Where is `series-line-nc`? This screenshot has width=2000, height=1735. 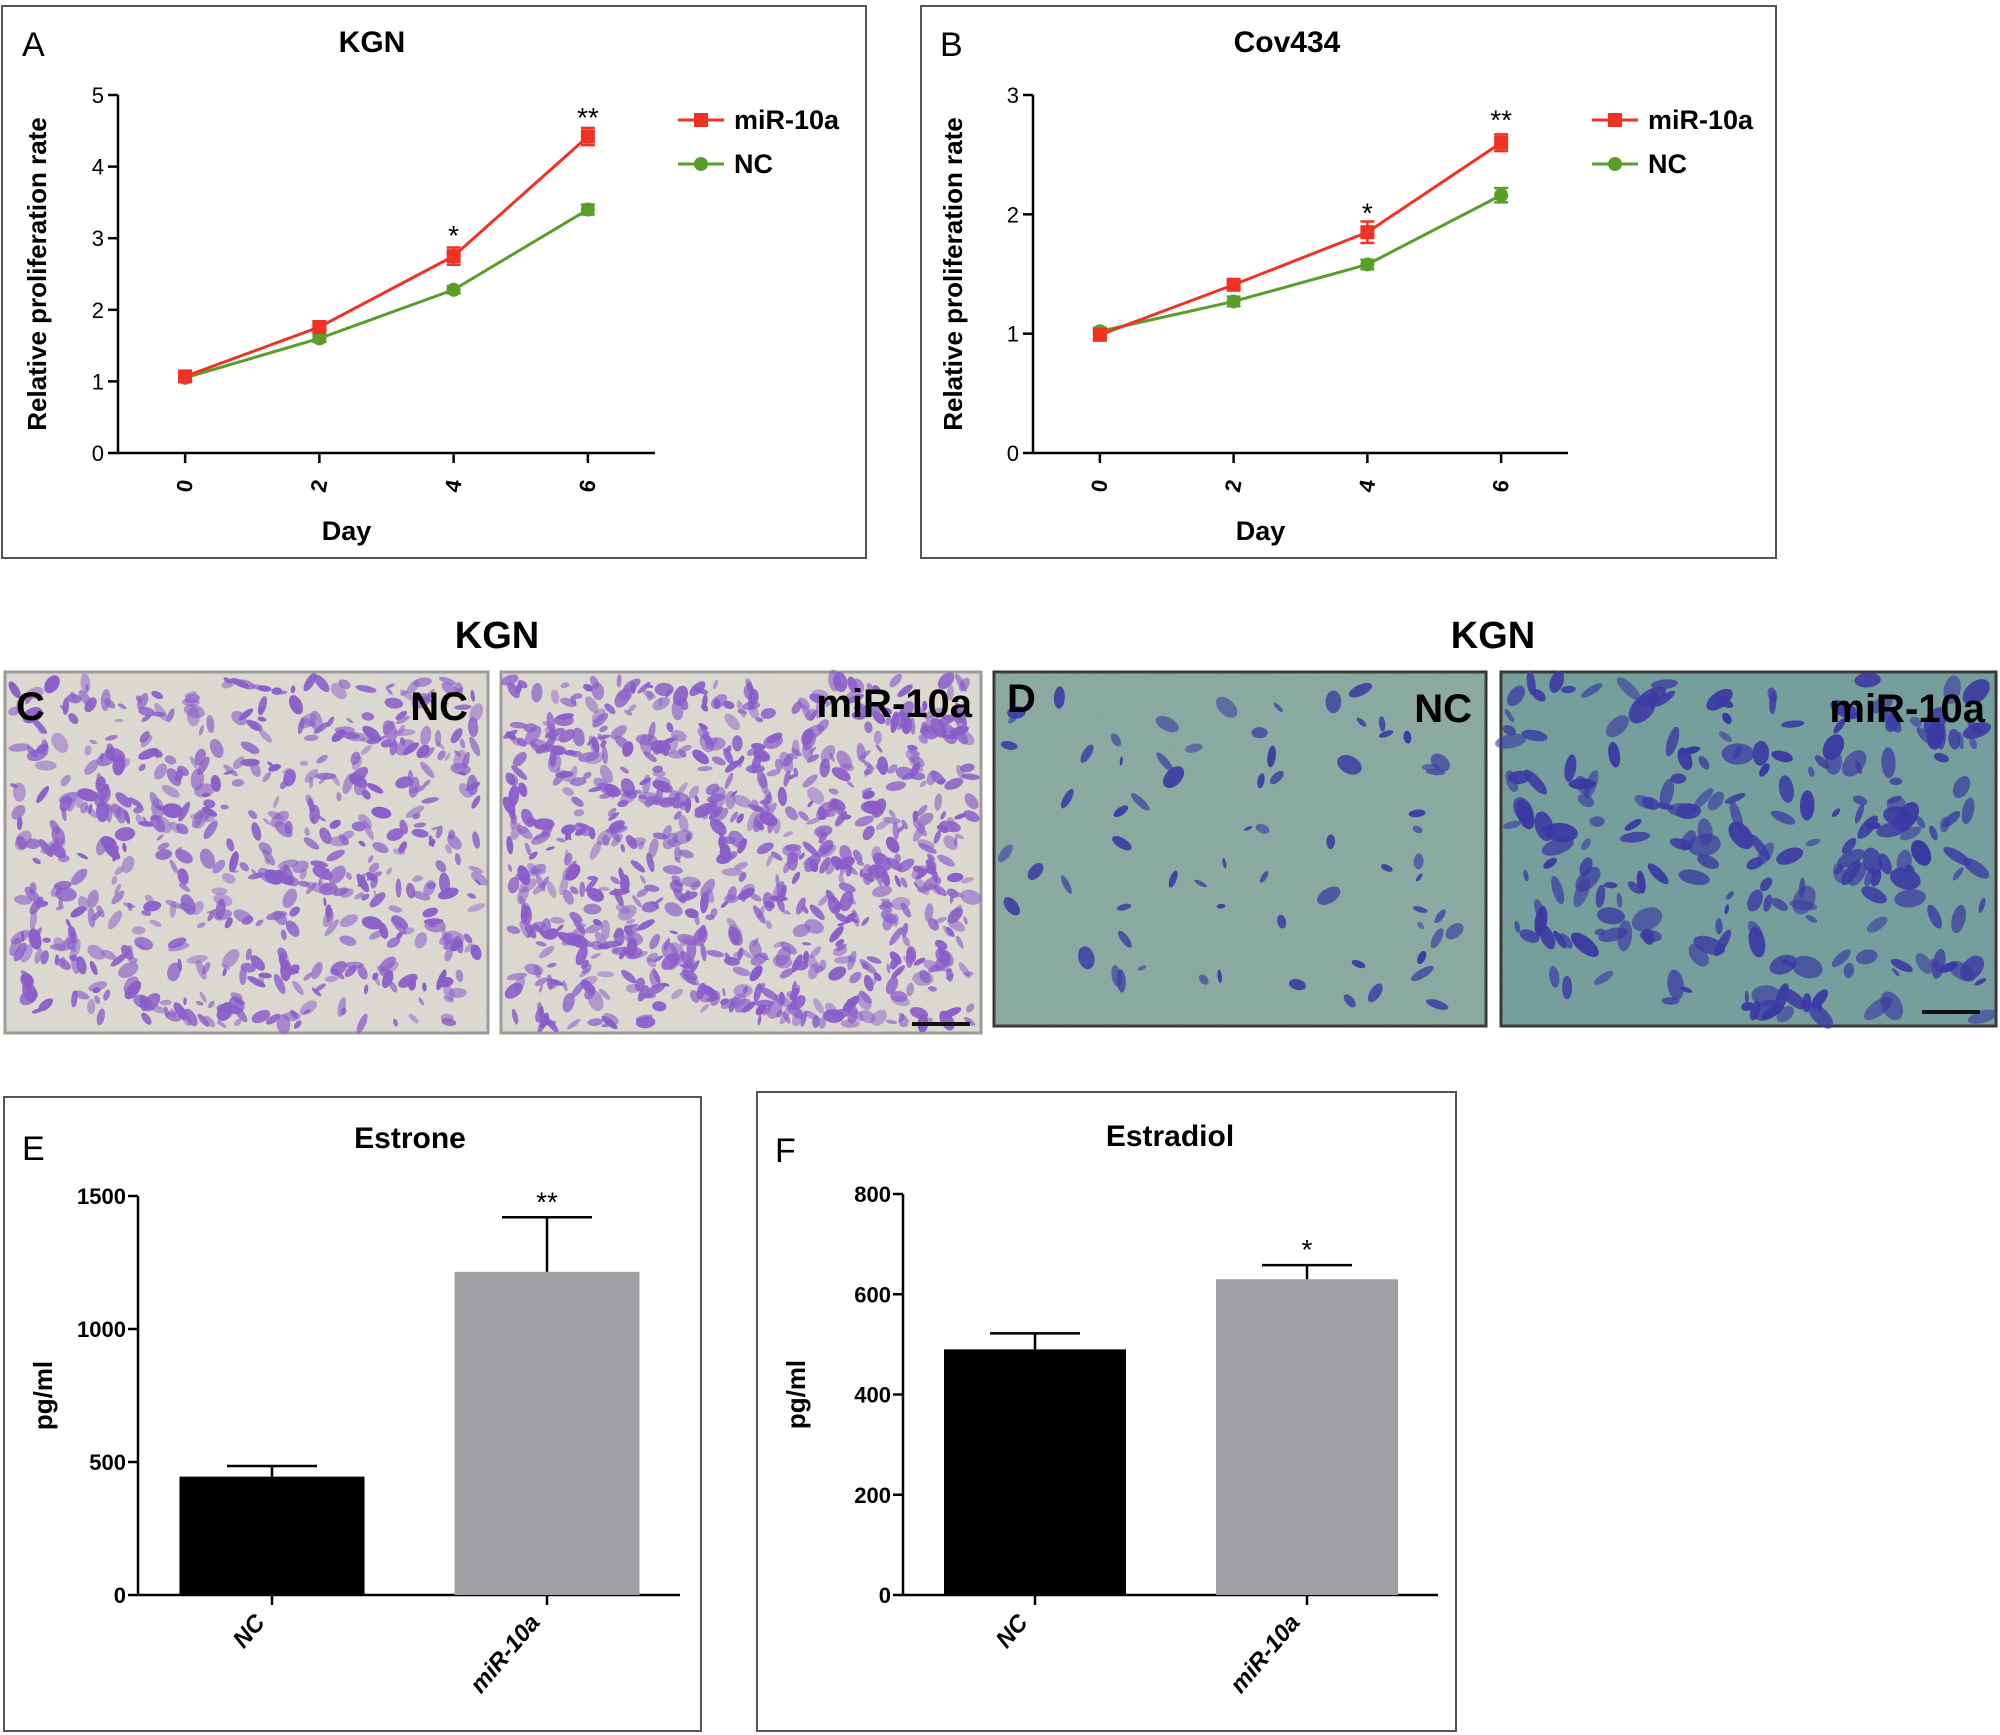
series-line-nc is located at coordinates (386, 294).